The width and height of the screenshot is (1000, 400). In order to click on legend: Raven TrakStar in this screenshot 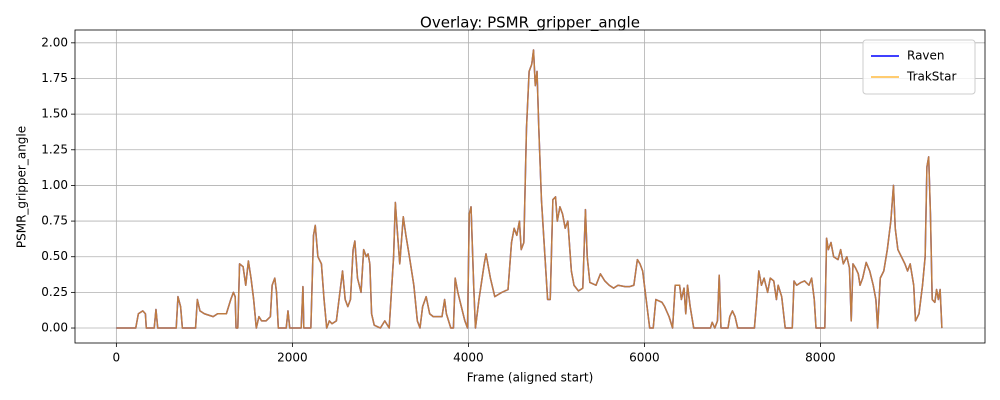, I will do `click(919, 67)`.